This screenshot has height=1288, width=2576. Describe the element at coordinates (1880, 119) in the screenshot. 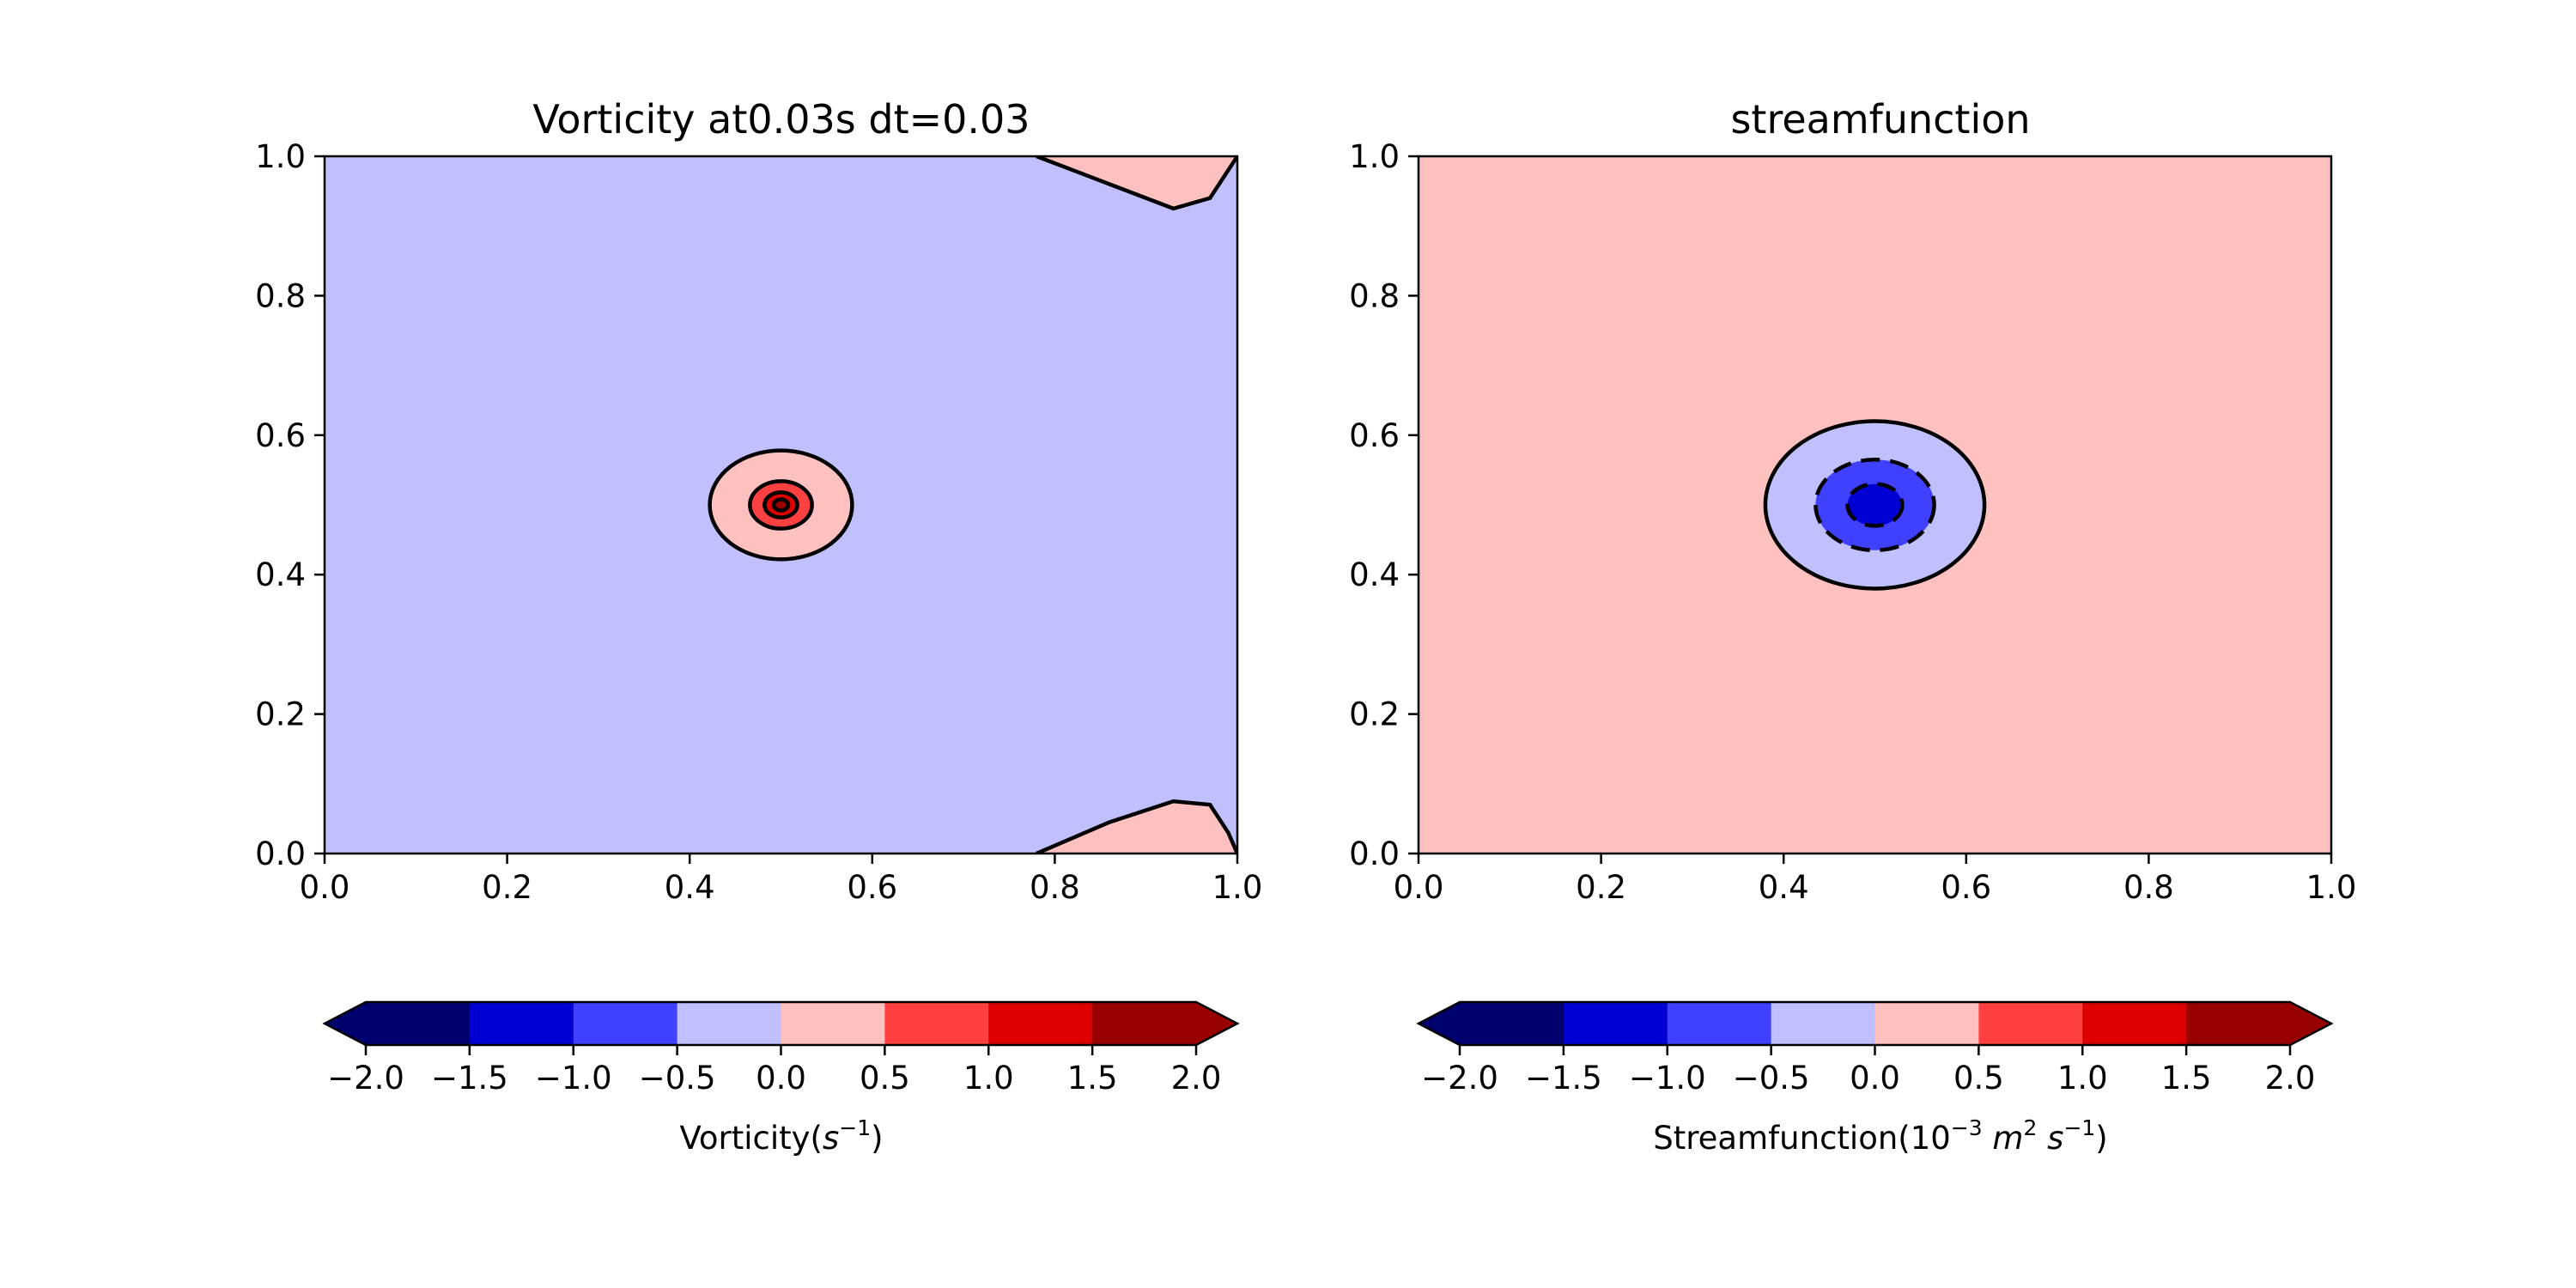

I see `streamfunction-title: streamfunction` at that location.